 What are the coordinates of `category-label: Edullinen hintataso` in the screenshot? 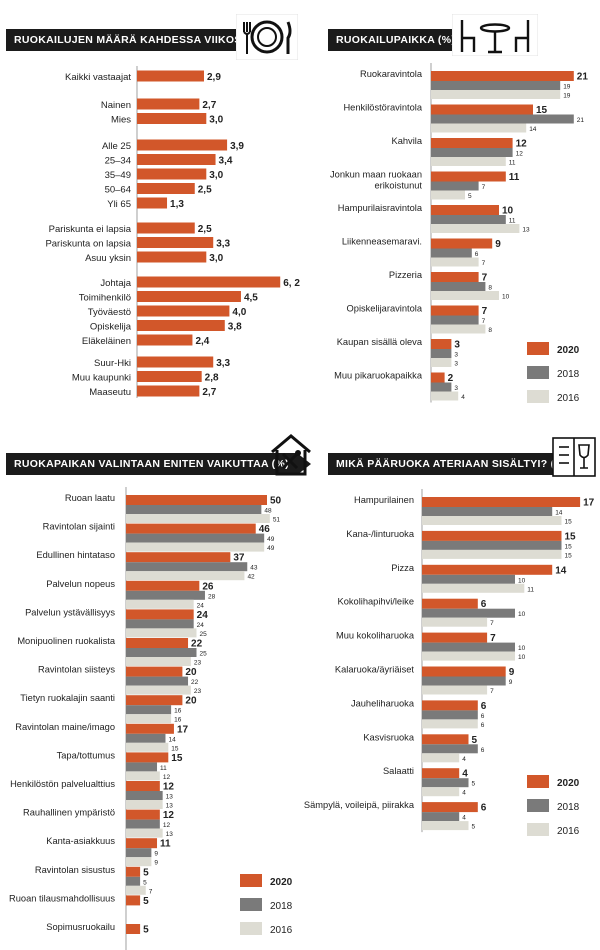 It's located at (75, 555).